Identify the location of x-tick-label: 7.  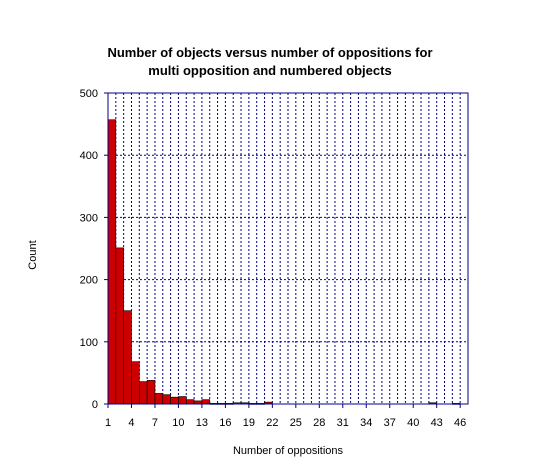
(155, 423).